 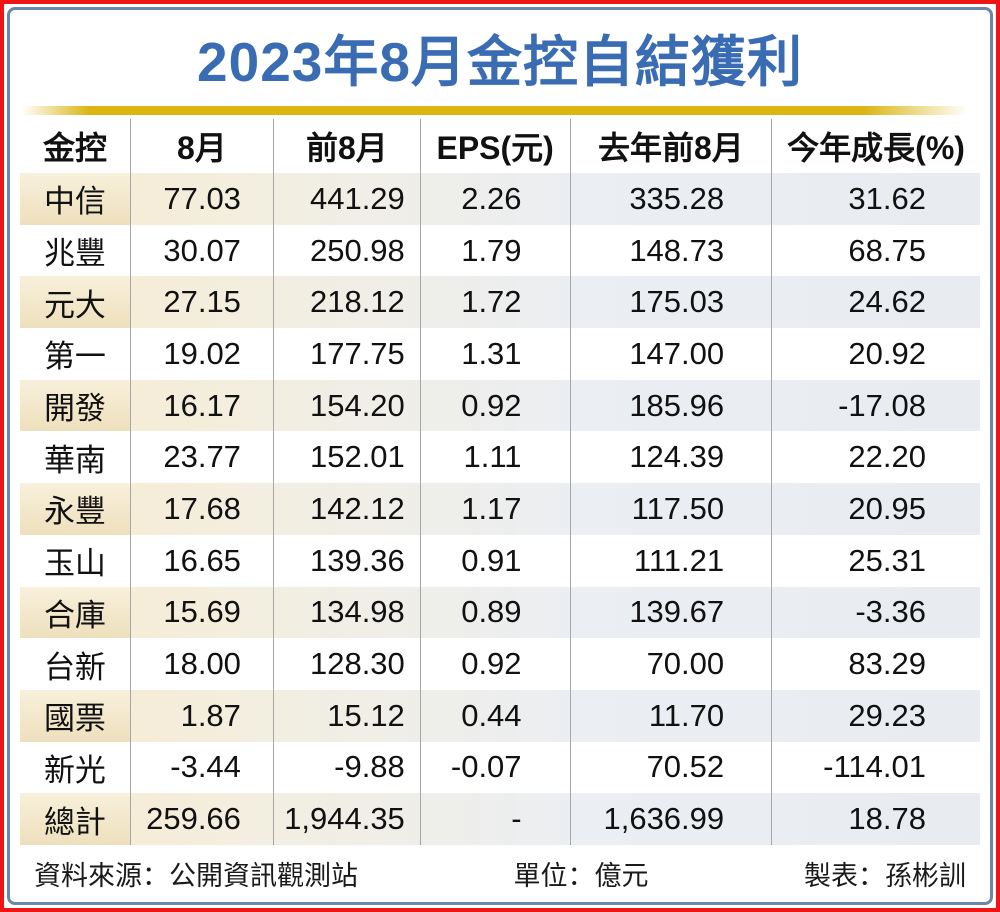 I want to click on value-cell: -3.44, so click(x=202, y=767).